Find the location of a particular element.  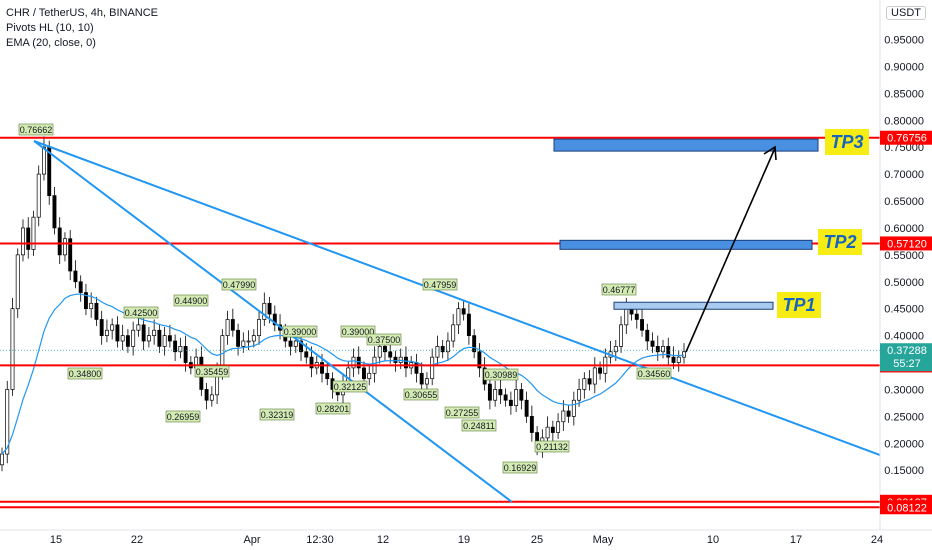

price-tick-label: 0.75000 is located at coordinates (904, 148).